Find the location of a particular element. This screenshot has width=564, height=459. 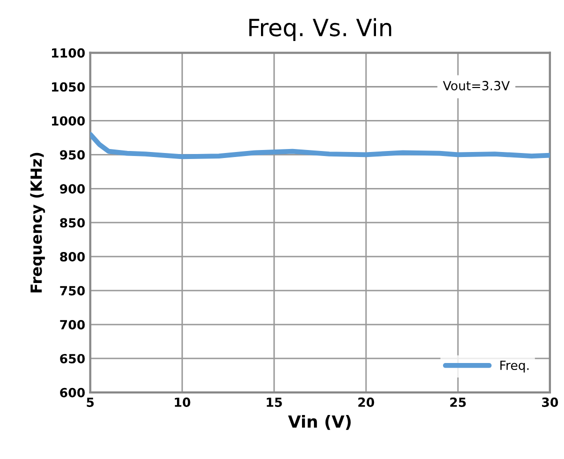

y-tick-label: 600 is located at coordinates (72, 393).